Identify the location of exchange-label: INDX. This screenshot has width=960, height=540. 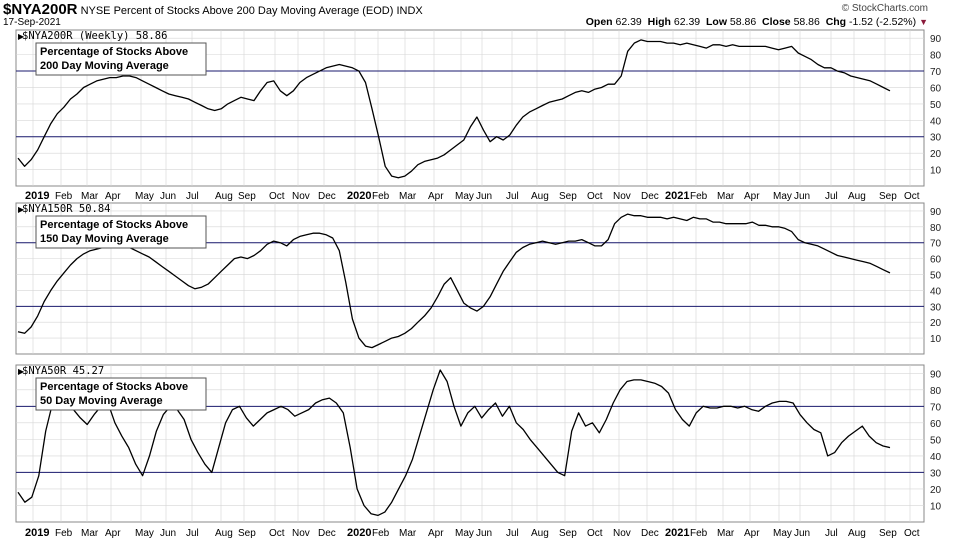
(409, 11).